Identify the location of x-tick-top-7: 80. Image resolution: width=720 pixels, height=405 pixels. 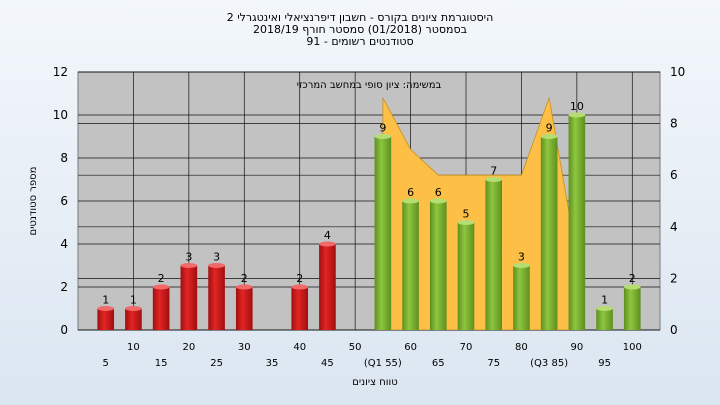
(521, 347).